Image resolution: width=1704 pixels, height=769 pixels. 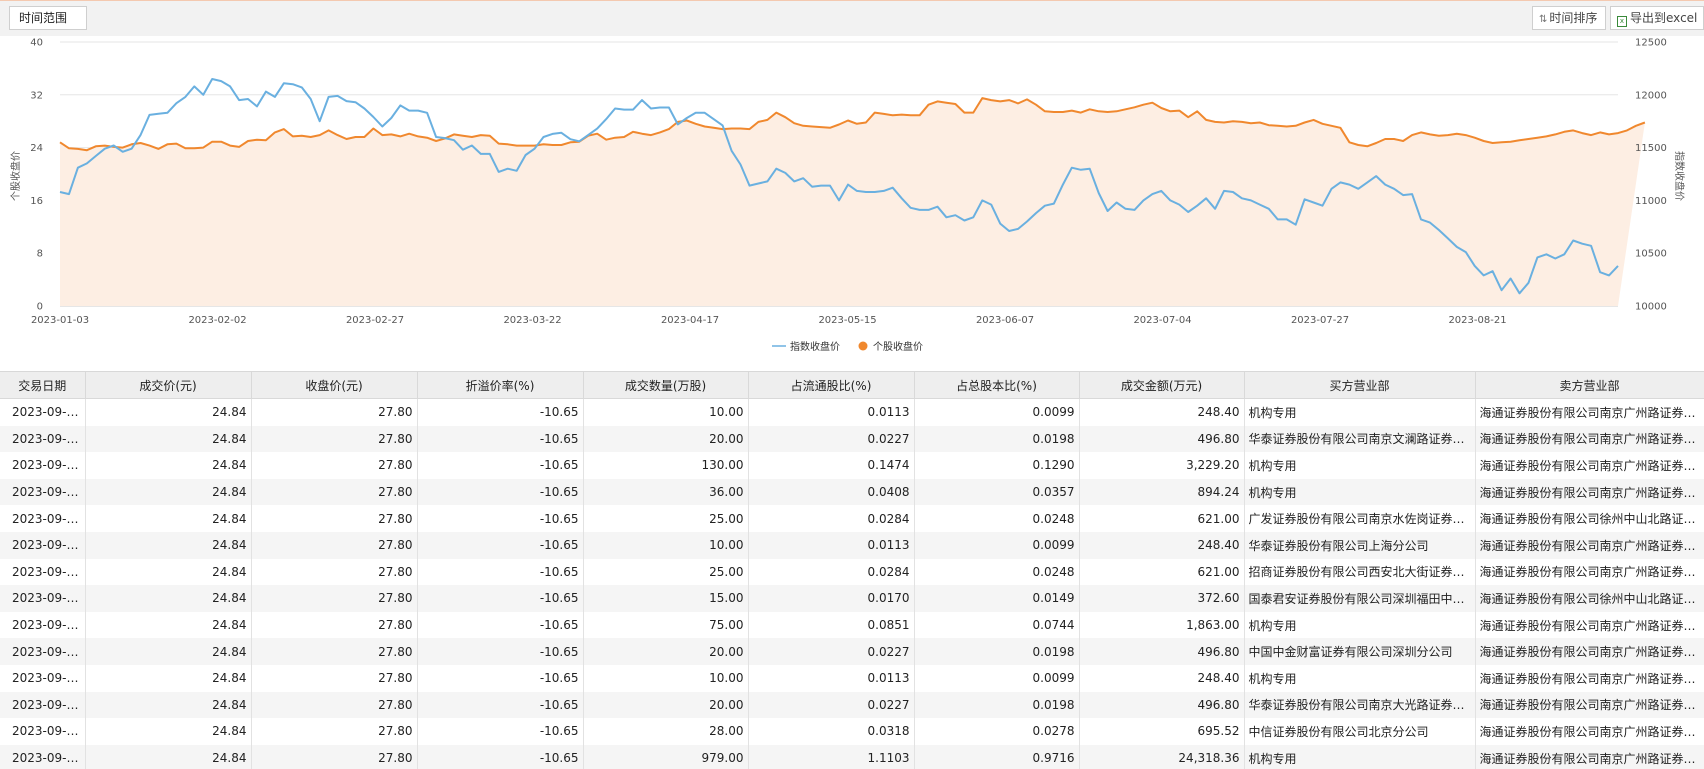 What do you see at coordinates (1589, 385) in the screenshot?
I see `header-seller: 卖方营业部` at bounding box center [1589, 385].